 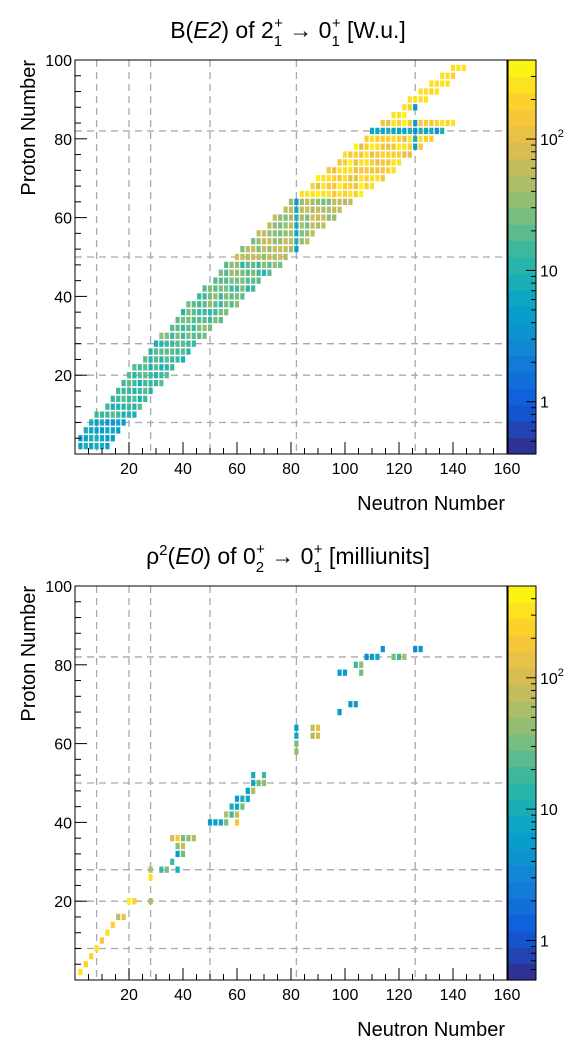 I want to click on chart-title: B(E2) of 21+ → 01+ [W.u.], so click(x=288, y=32).